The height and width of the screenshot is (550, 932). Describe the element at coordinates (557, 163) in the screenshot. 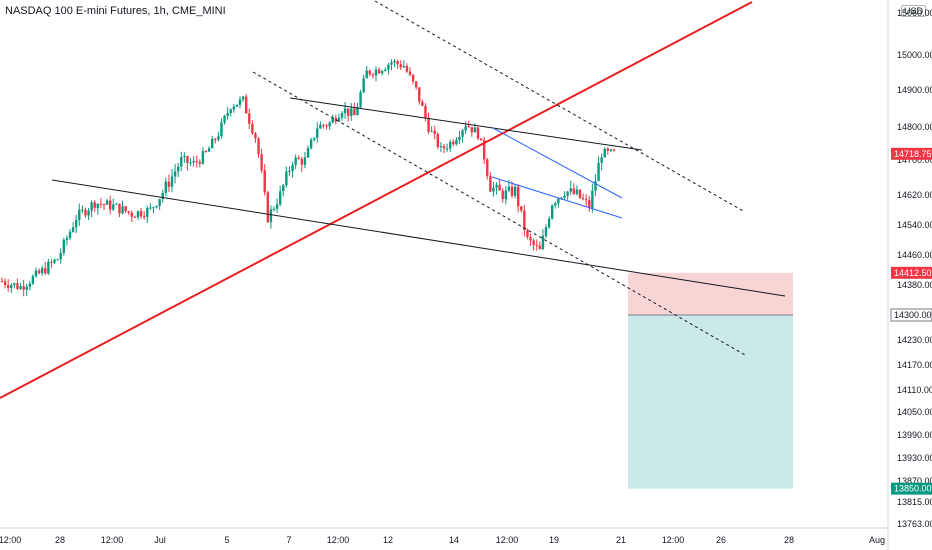

I see `blue-channel-top` at that location.